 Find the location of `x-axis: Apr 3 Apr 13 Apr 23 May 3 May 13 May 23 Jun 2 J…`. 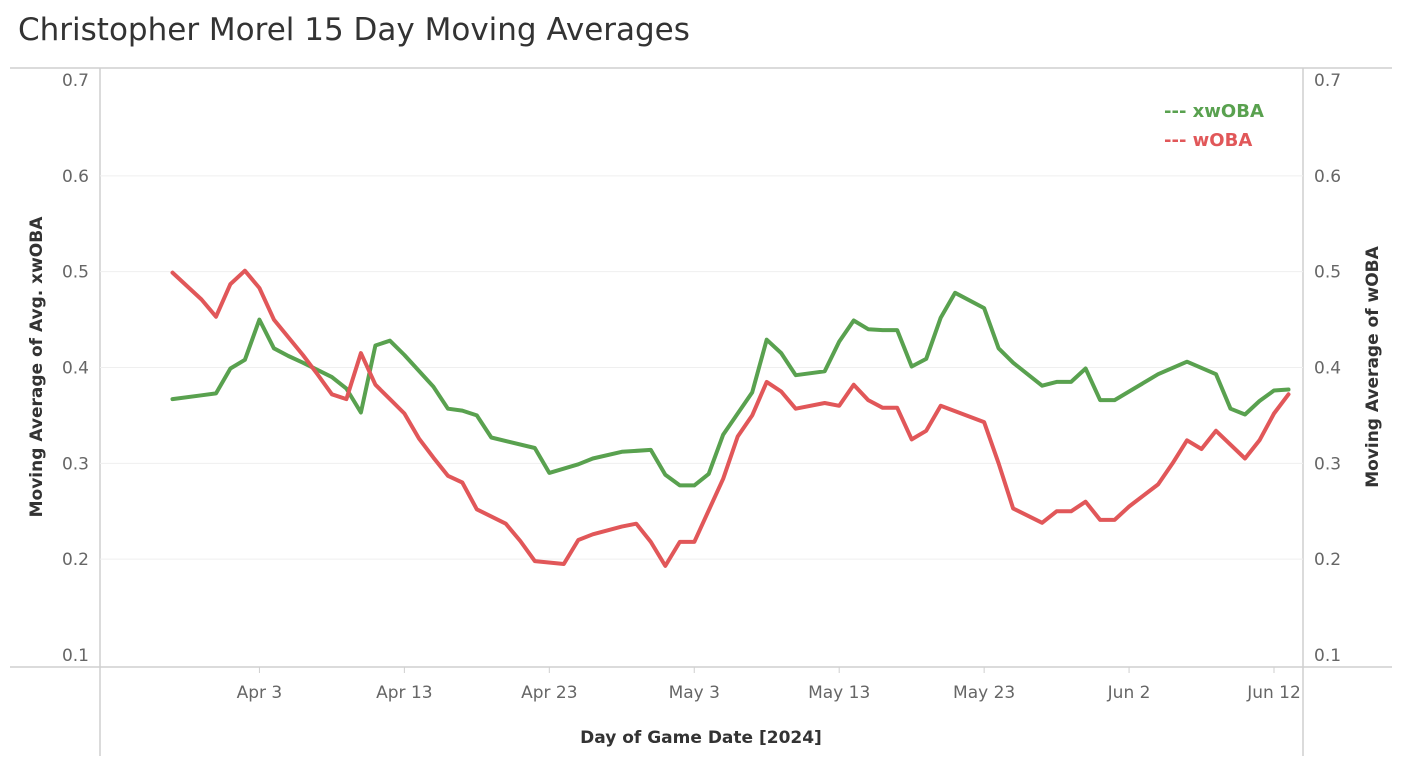

x-axis: Apr 3 Apr 13 Apr 23 May 3 May 13 May 23 Jun 2 J… is located at coordinates (769, 685).